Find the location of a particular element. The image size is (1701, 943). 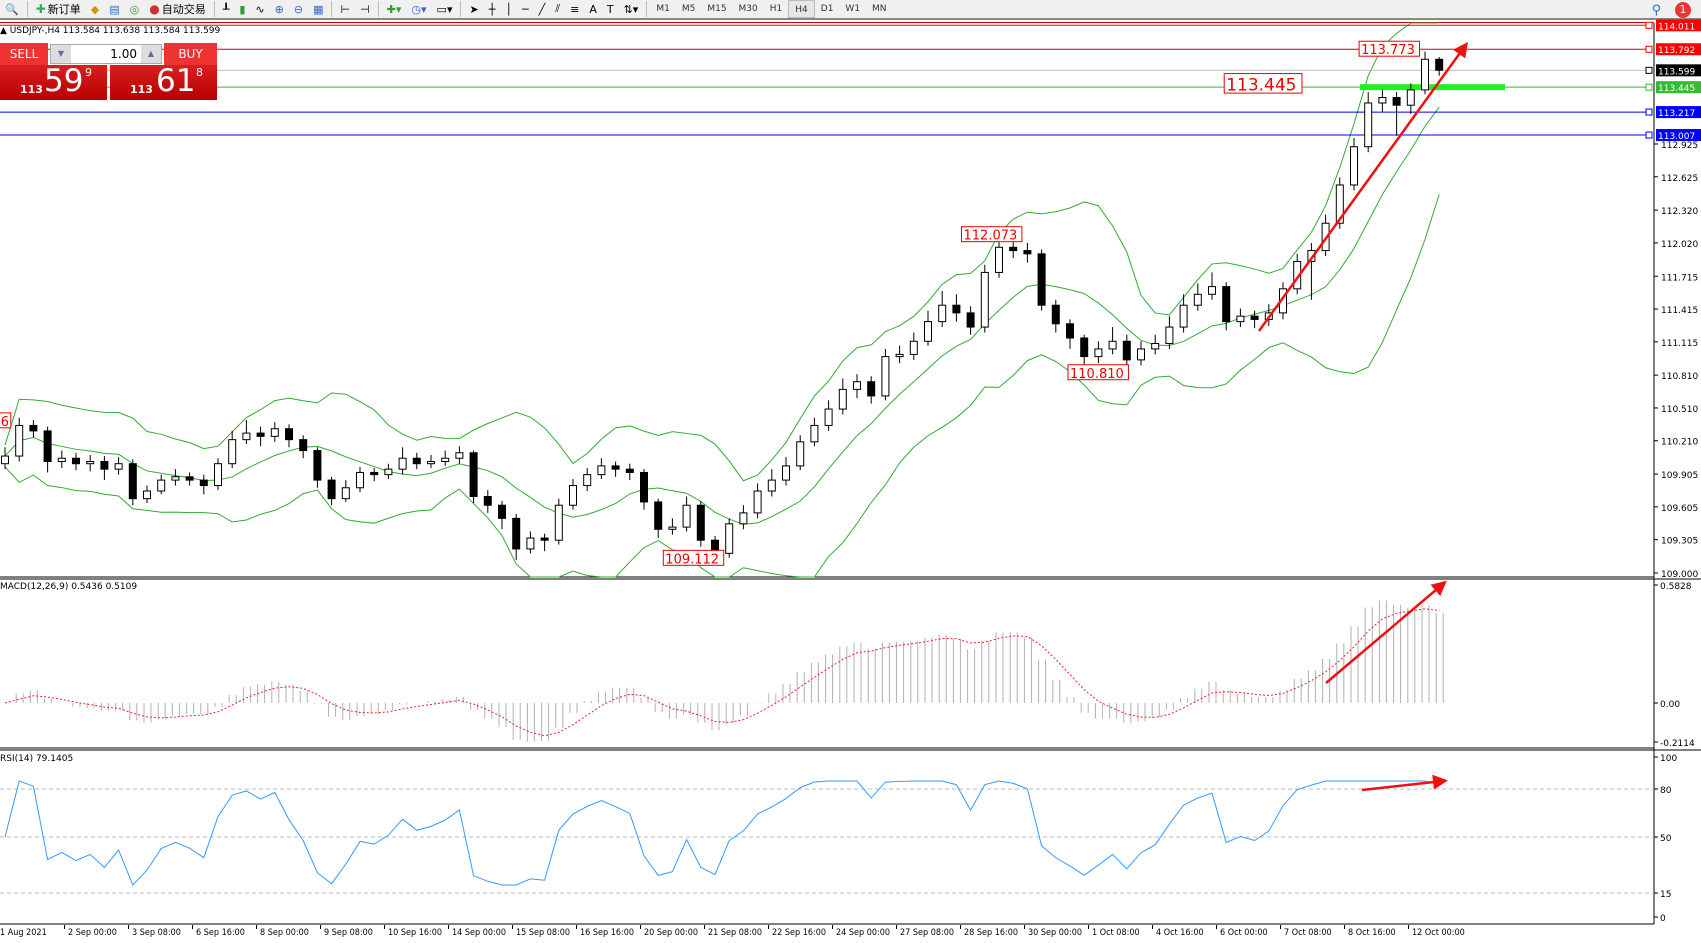

time-tick-label: 6 Oct 00:00 is located at coordinates (1244, 933).